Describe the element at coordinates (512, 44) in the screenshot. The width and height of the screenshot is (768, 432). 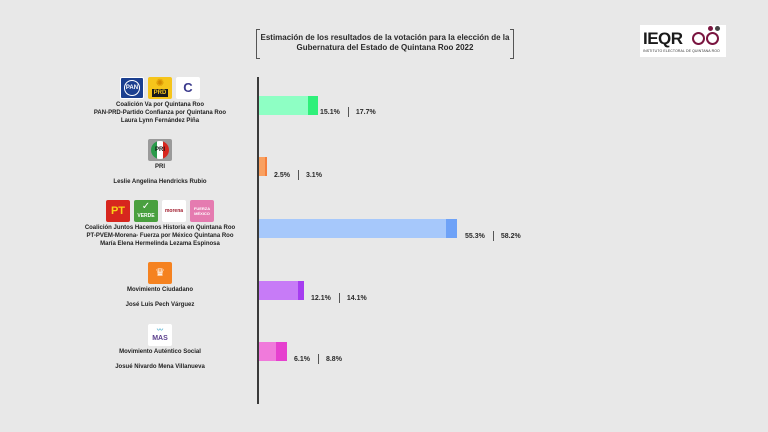
I see `title-bracket-right` at that location.